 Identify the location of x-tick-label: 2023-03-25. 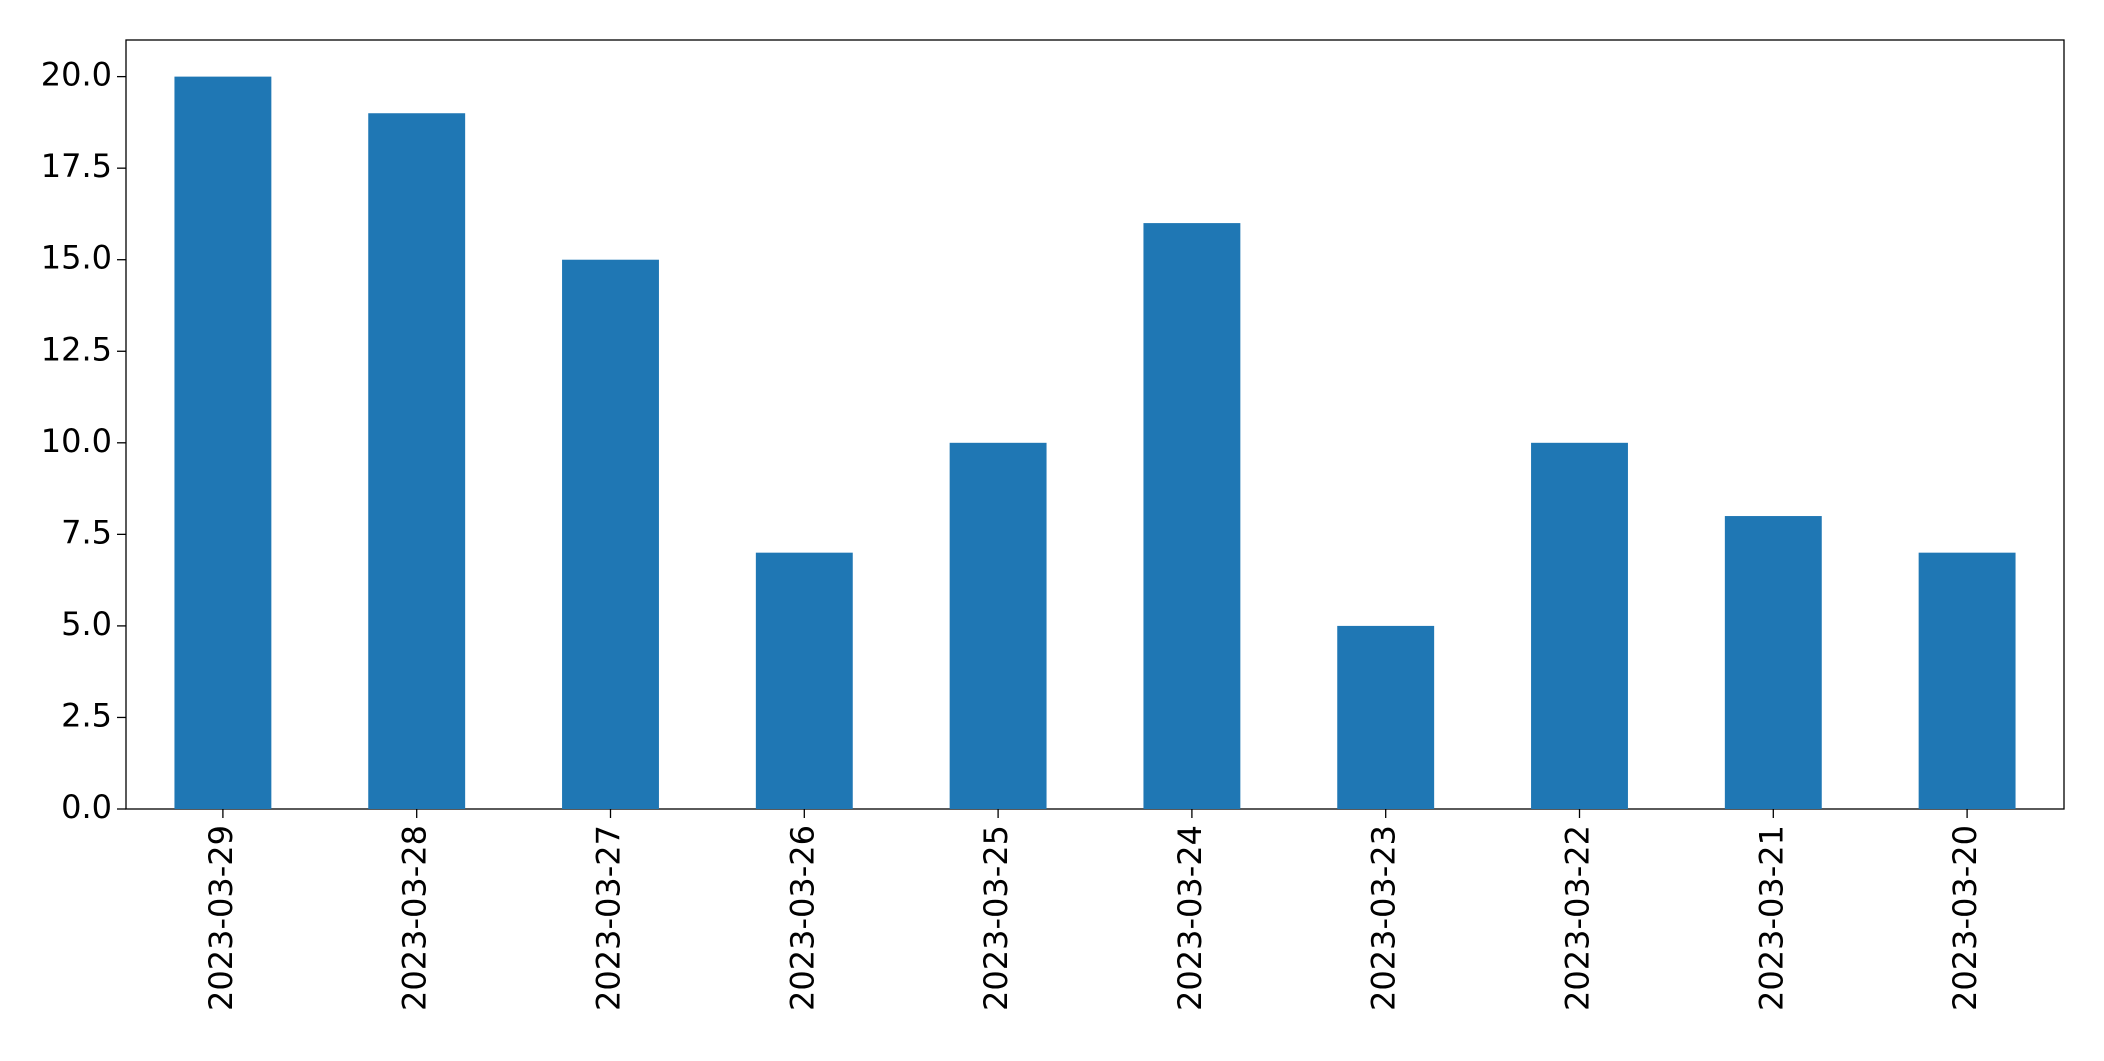
(996, 918).